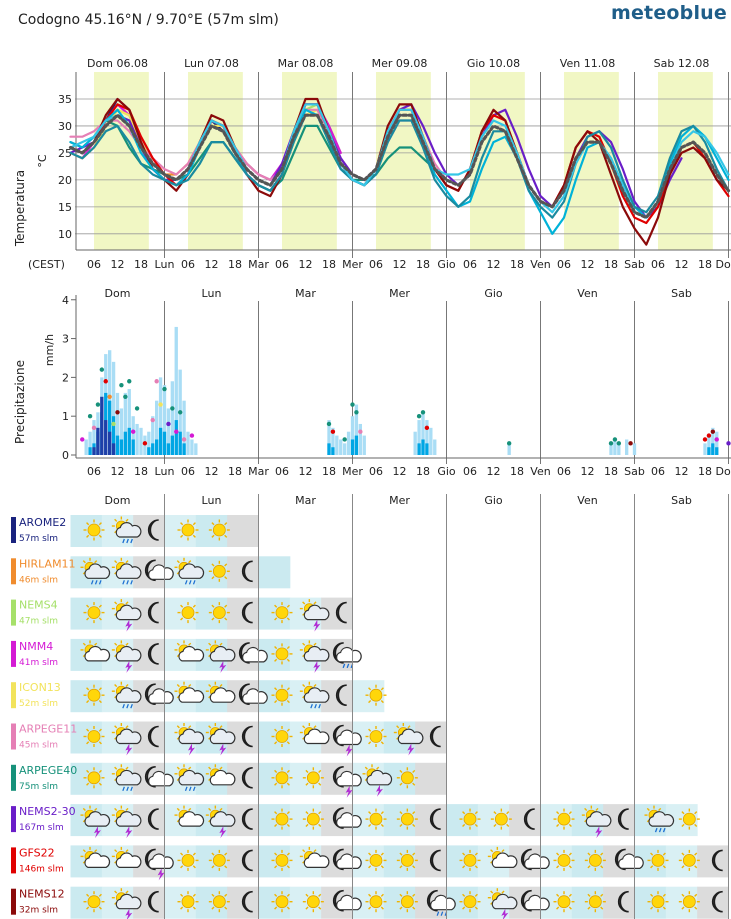 This screenshot has width=731, height=919. Describe the element at coordinates (42, 161) in the screenshot. I see `y-axis-unit: °C` at that location.